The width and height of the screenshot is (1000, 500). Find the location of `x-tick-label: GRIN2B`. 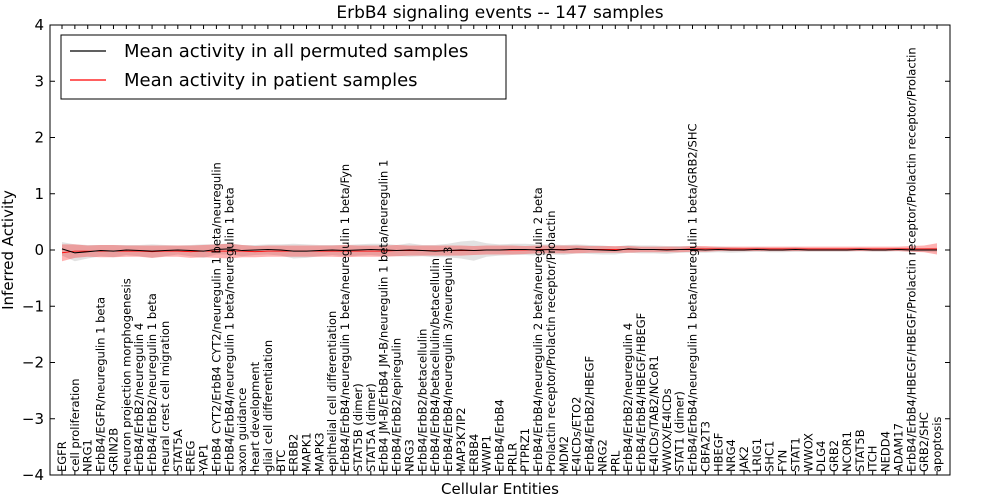

x-tick-label: GRIN2B is located at coordinates (113, 450).